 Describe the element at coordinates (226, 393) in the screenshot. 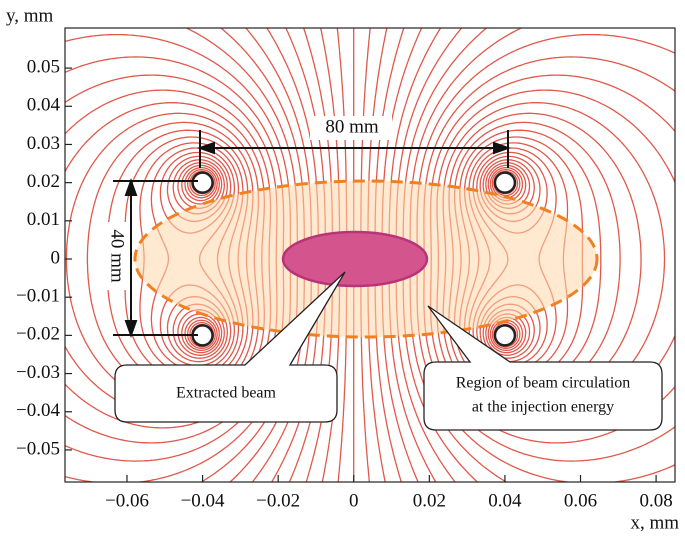

I see `annotation: Extracted beam` at that location.